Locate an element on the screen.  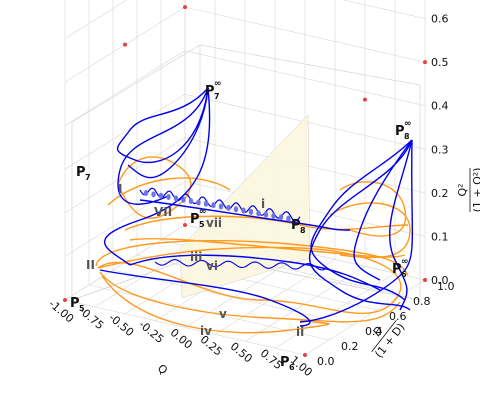
label-P5: P 5 is located at coordinates (77, 304).